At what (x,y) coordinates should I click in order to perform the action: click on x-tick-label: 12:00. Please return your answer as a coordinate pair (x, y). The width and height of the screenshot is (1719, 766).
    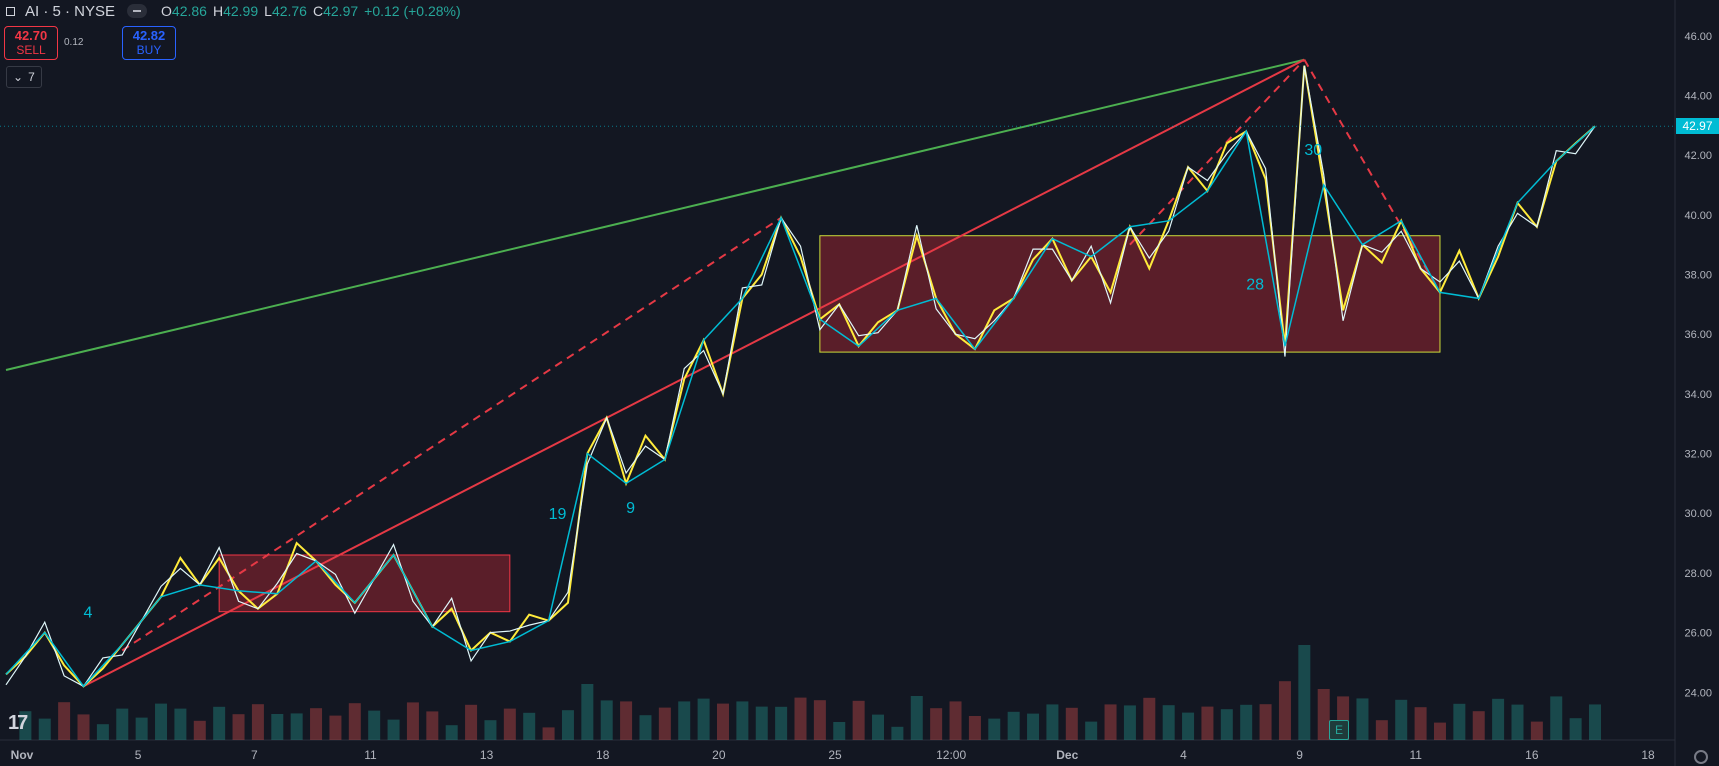
    Looking at the image, I should click on (951, 755).